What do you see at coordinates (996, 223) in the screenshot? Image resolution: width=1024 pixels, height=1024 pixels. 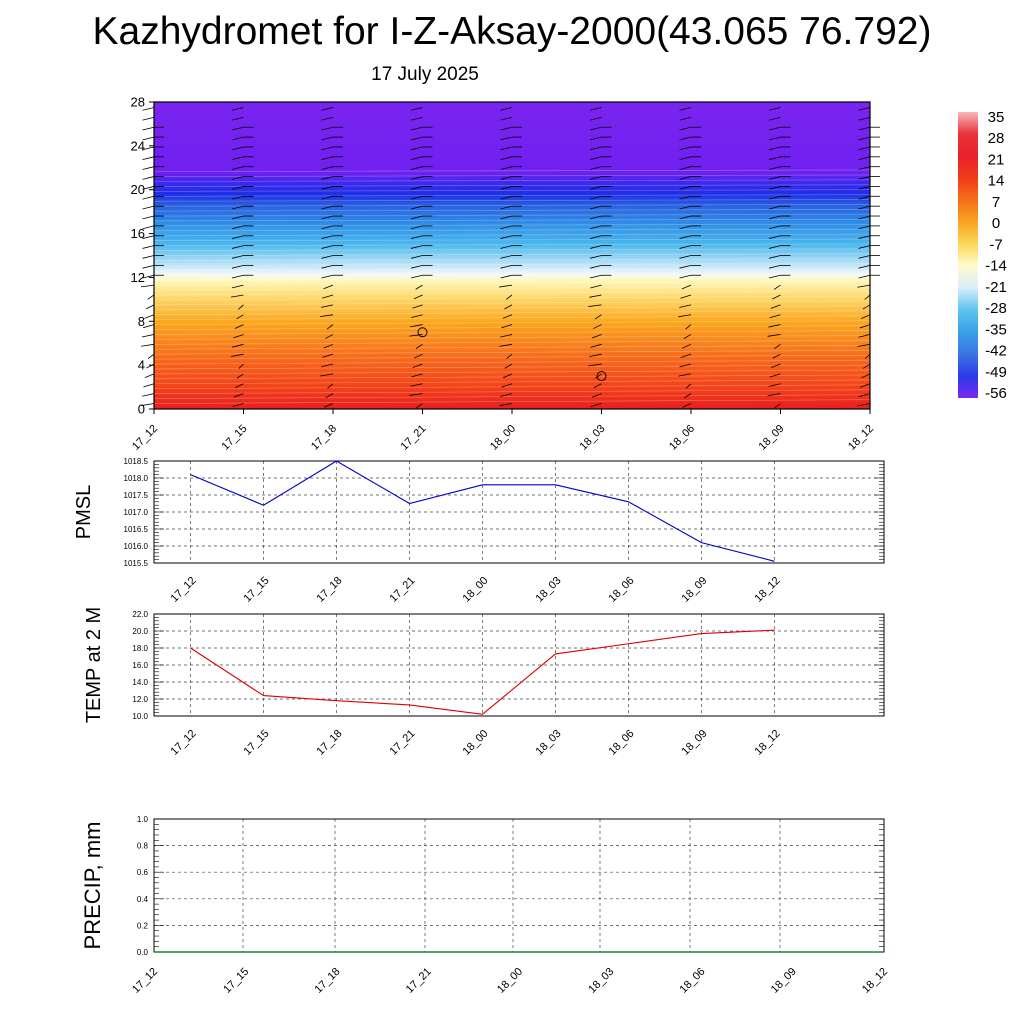 I see `colorbar-label: 0` at bounding box center [996, 223].